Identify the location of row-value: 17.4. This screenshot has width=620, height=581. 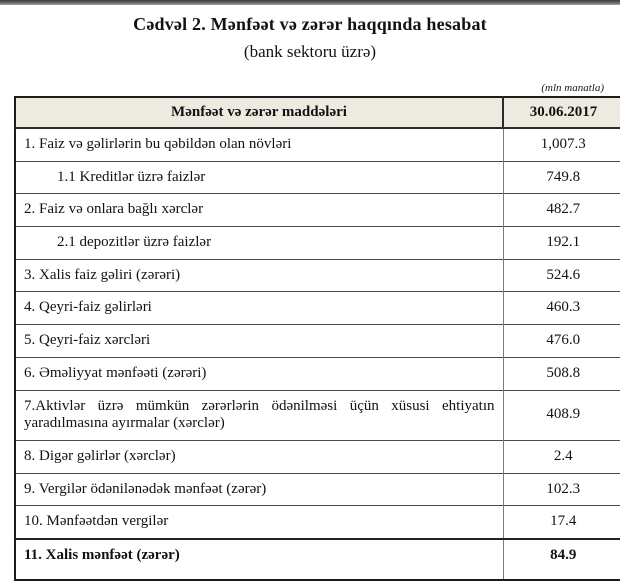
(561, 522).